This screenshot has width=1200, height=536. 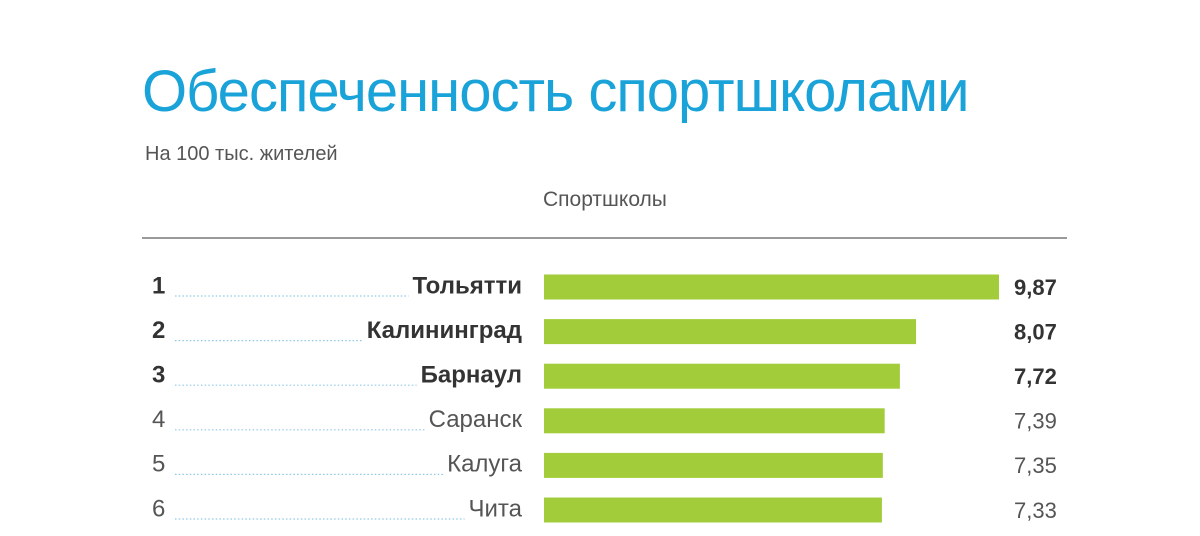 I want to click on value-label: 8,07, so click(x=1035, y=331).